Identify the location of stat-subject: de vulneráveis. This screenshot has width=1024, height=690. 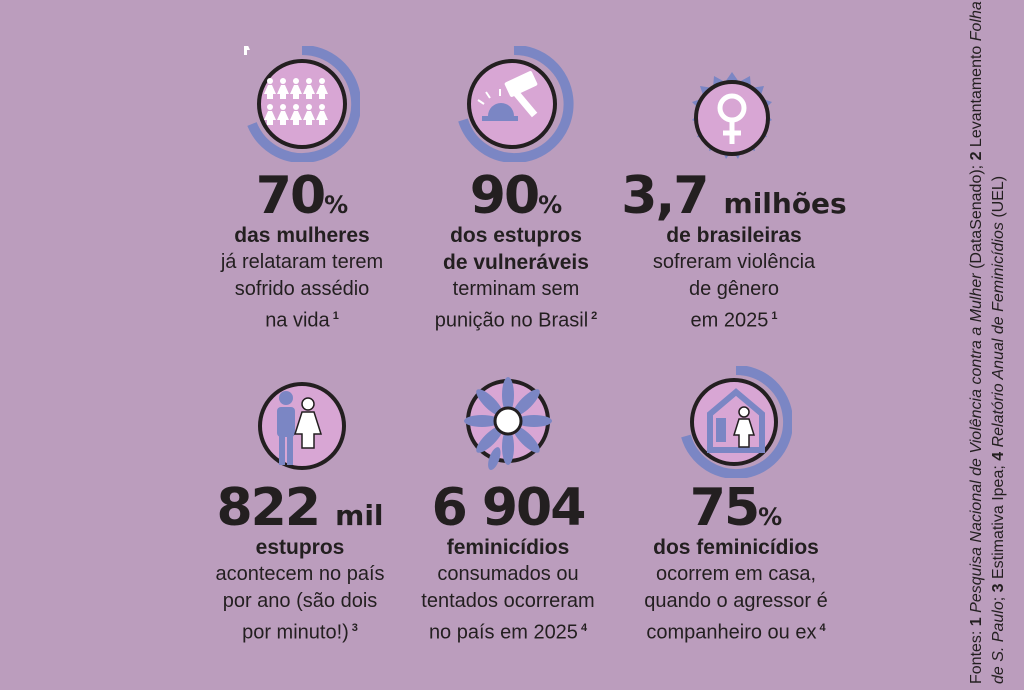
(516, 262).